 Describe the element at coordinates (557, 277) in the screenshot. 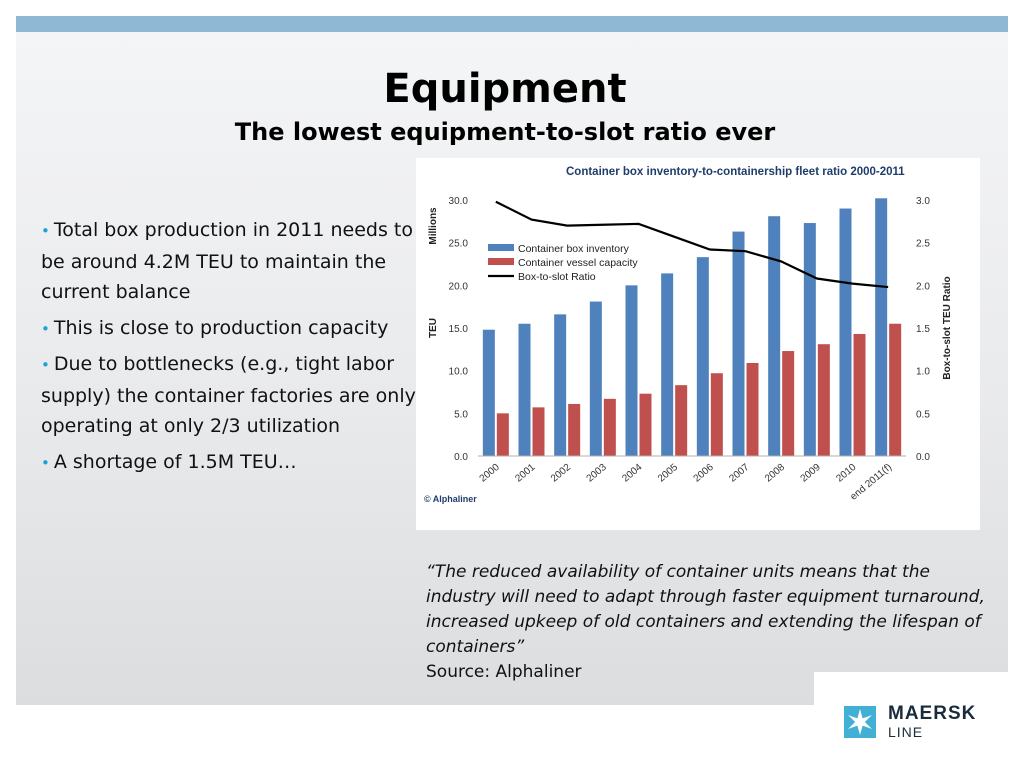

I see `legend-label: Box-to-slot Ratio` at that location.